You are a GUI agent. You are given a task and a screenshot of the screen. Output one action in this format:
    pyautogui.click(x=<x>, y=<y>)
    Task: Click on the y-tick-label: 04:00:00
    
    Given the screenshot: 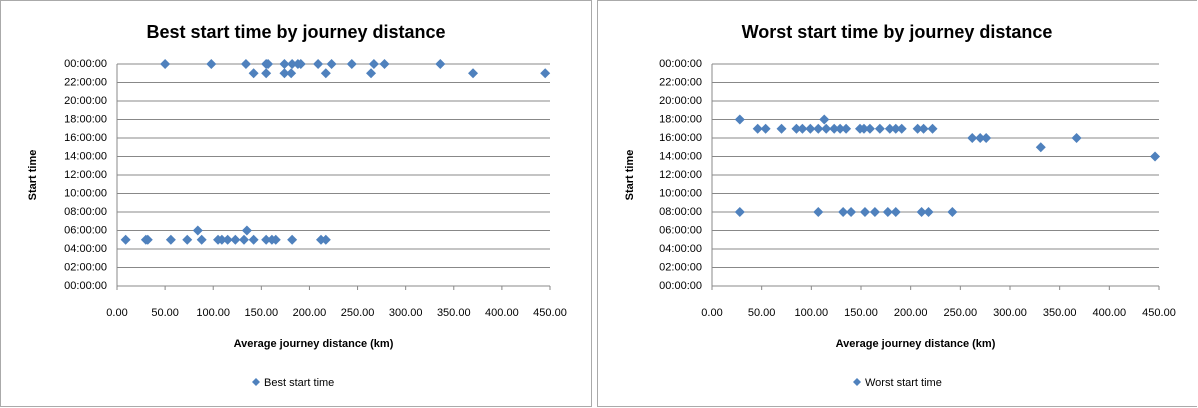 What is the action you would take?
    pyautogui.click(x=85, y=249)
    